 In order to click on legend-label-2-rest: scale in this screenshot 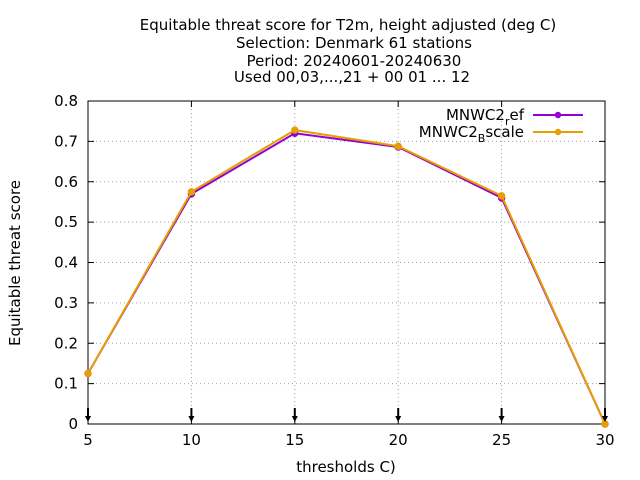, I will do `click(504, 132)`.